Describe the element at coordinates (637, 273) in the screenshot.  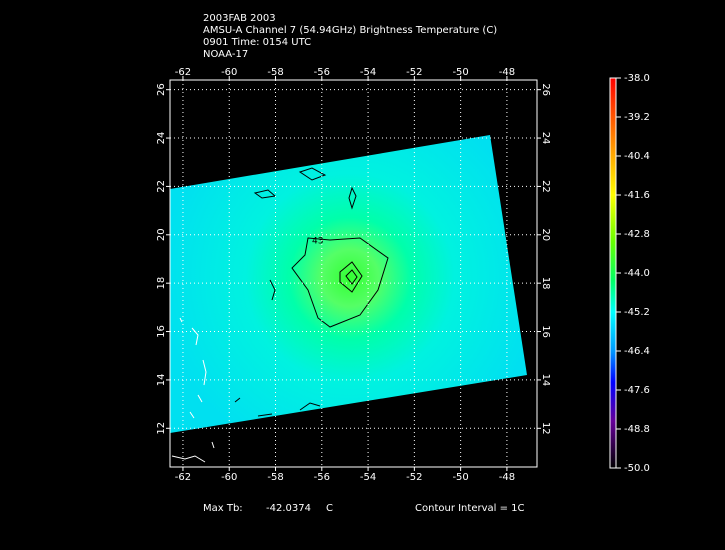
I see `colorbar-tick-label: -44.0` at that location.